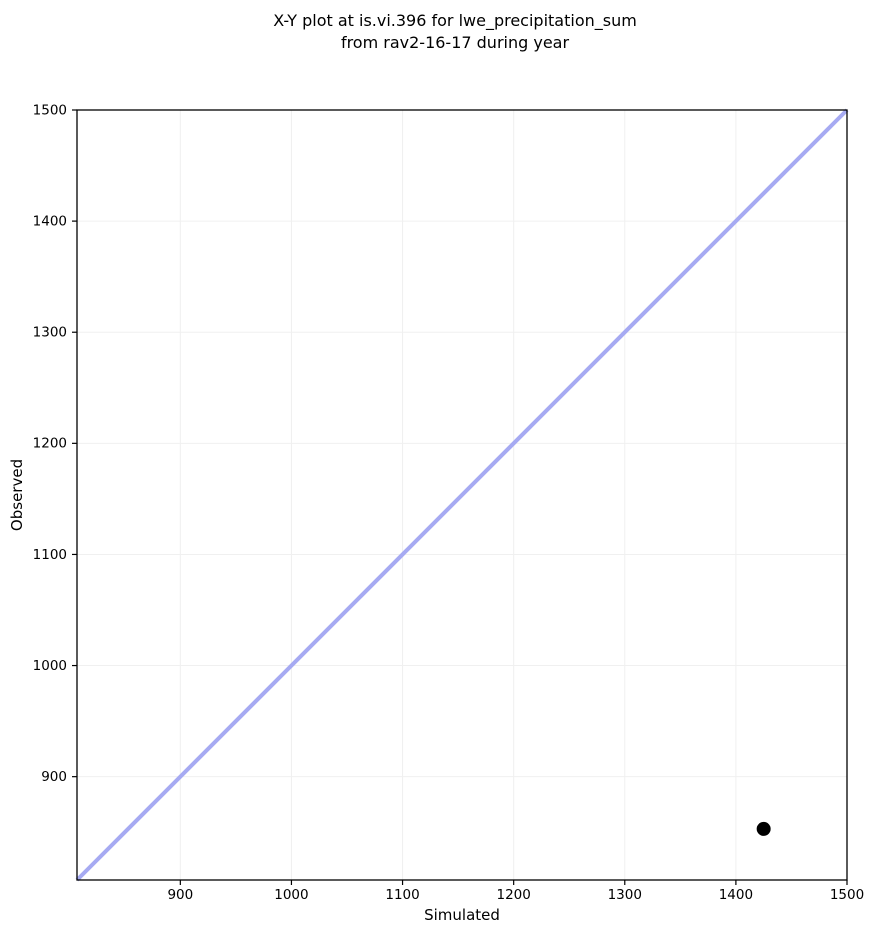 The height and width of the screenshot is (934, 873). What do you see at coordinates (50, 110) in the screenshot?
I see `y-tick-label: 1500` at bounding box center [50, 110].